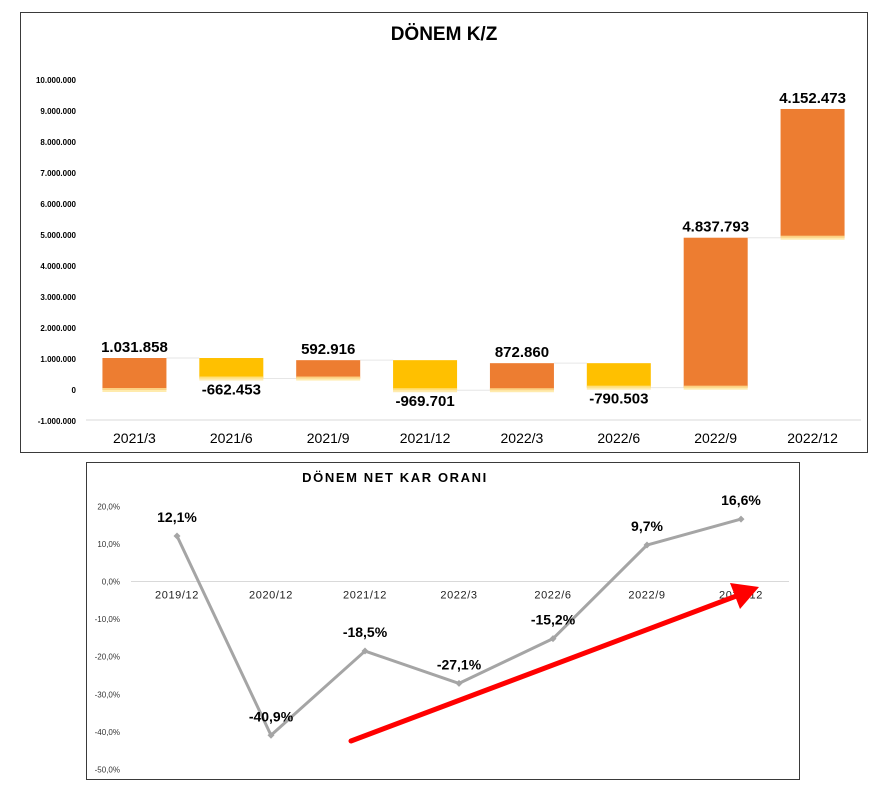 The width and height of the screenshot is (879, 790). What do you see at coordinates (107, 732) in the screenshot?
I see `y-tick-label: -40,0%` at bounding box center [107, 732].